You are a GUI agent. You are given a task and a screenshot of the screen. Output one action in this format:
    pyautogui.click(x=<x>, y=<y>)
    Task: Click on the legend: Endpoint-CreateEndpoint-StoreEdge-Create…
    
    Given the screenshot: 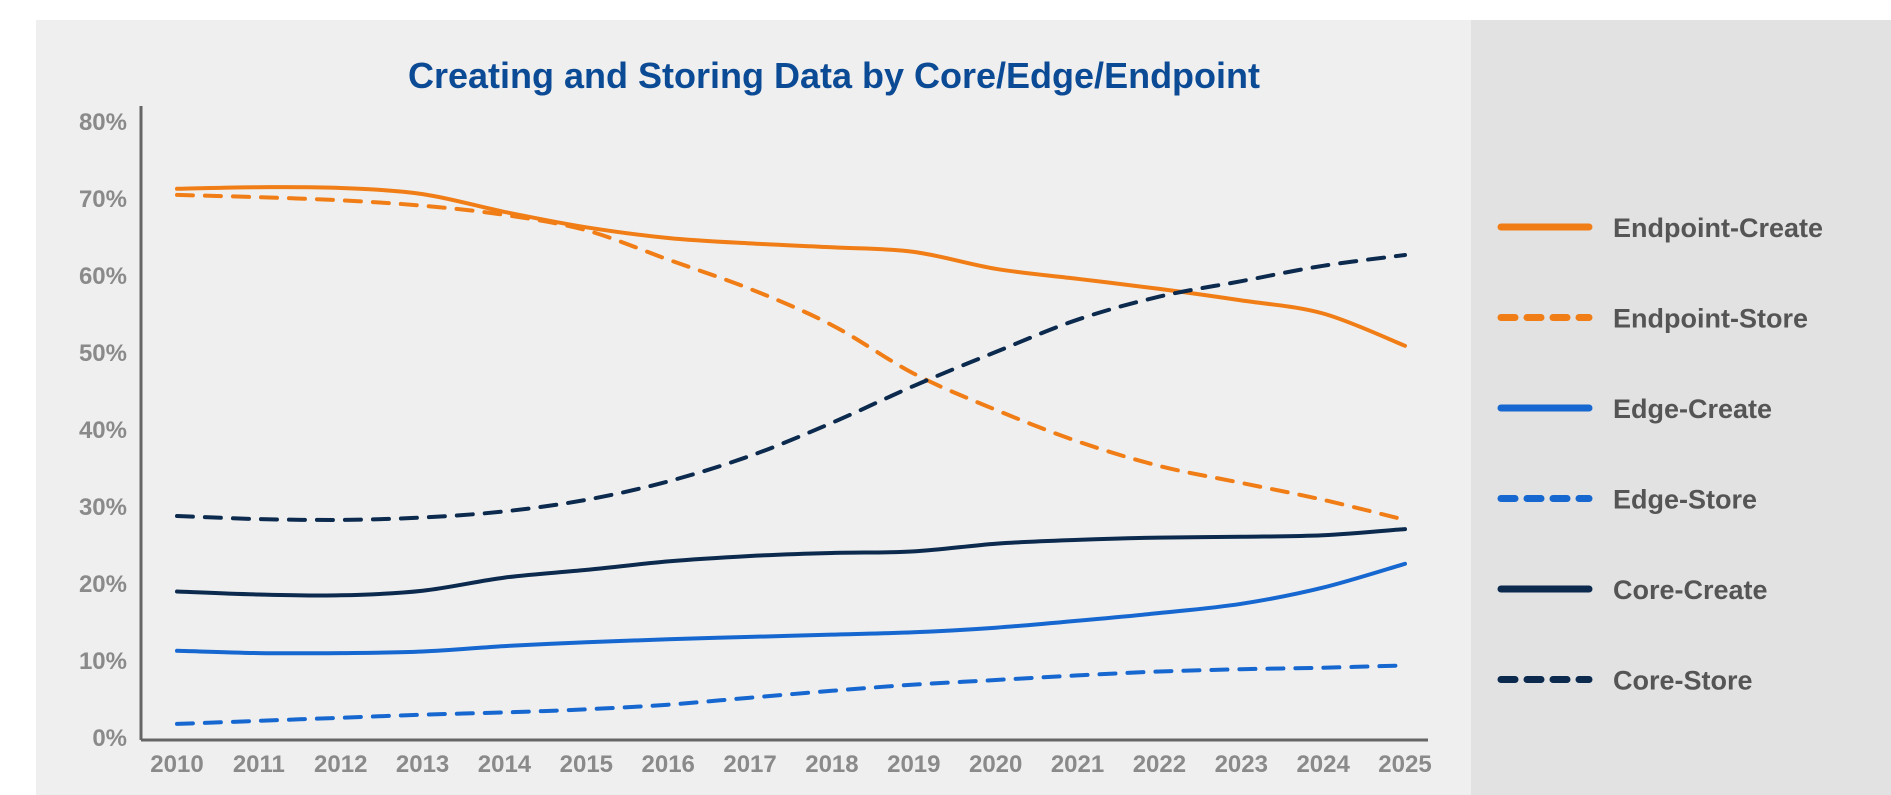 What is the action you would take?
    pyautogui.click(x=1660, y=454)
    